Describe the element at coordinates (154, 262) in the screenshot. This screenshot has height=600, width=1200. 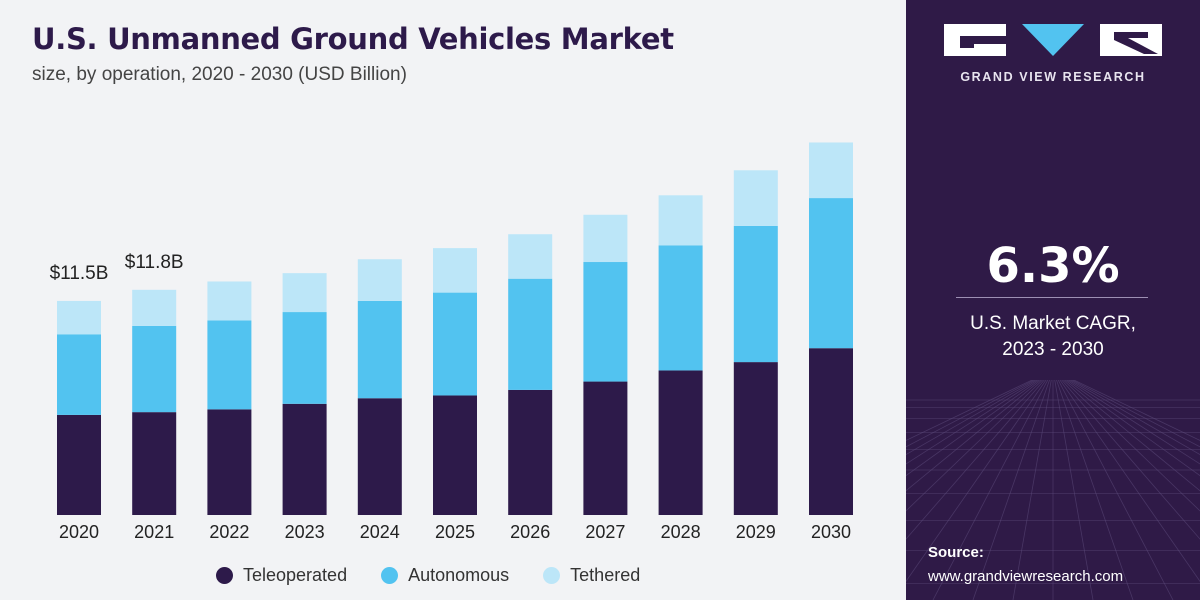
I see `data-label: $11.8B` at that location.